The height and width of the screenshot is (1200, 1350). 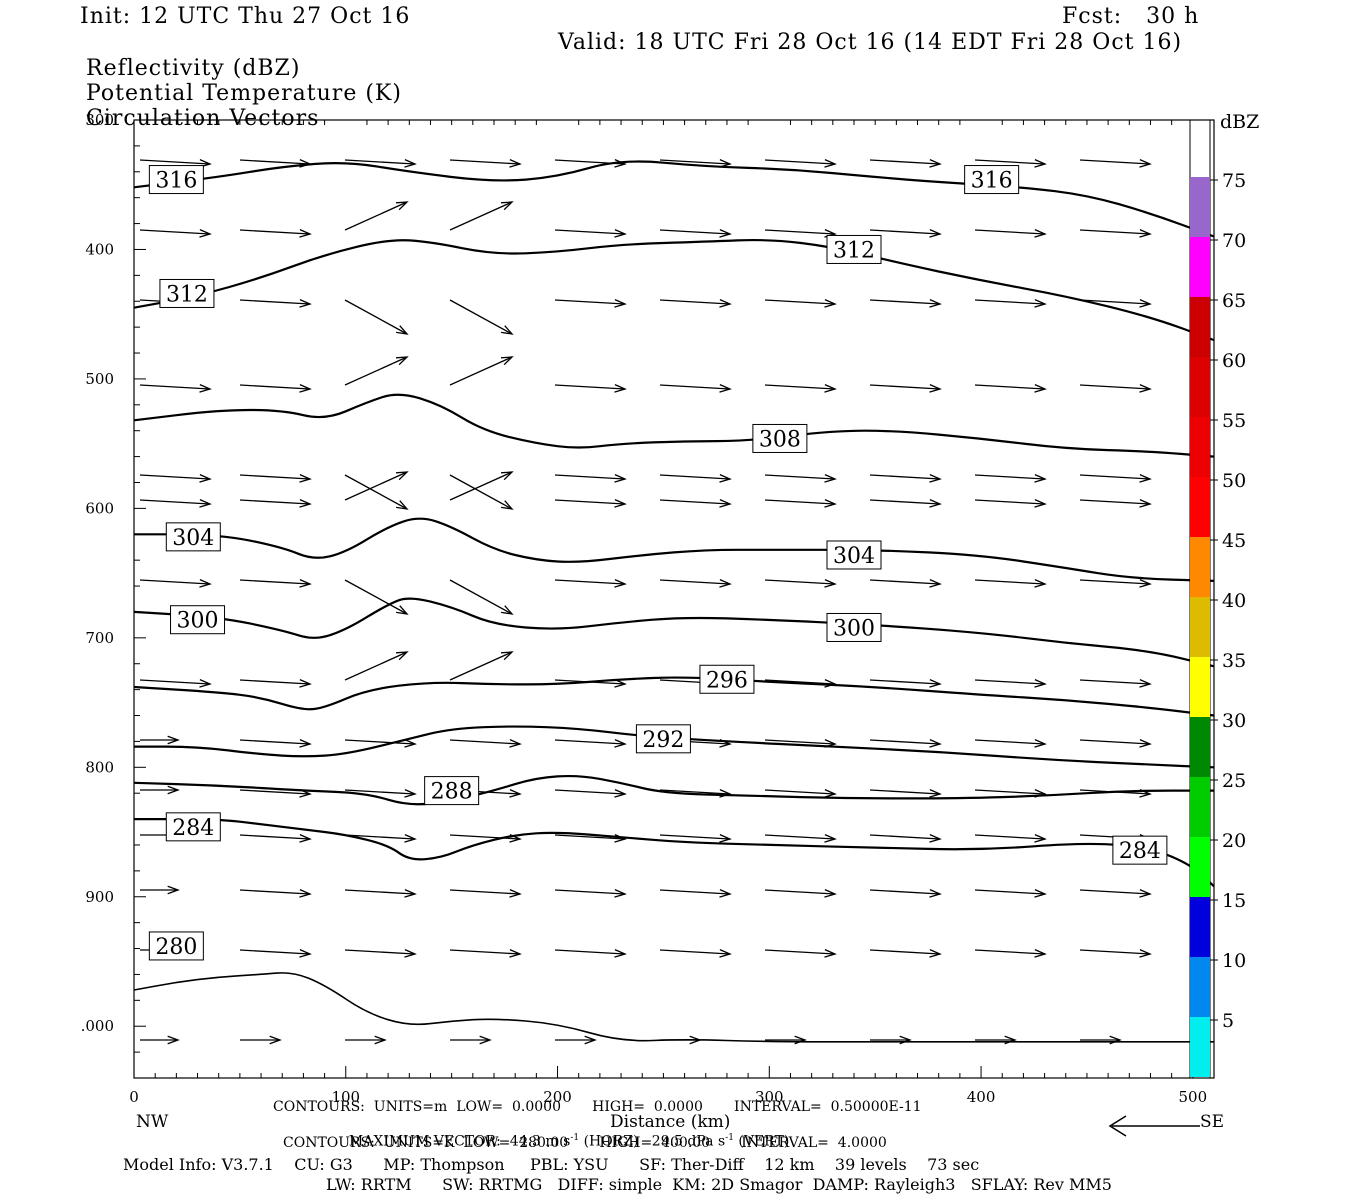 What do you see at coordinates (152, 1122) in the screenshot?
I see `x-end-label-nw: NW` at bounding box center [152, 1122].